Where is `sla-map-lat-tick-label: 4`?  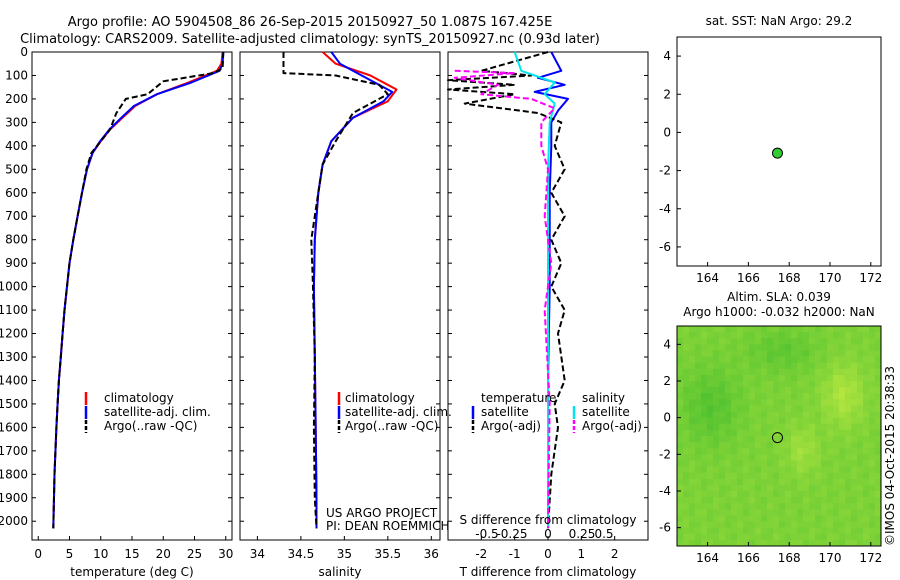
sla-map-lat-tick-label: 4 is located at coordinates (667, 344).